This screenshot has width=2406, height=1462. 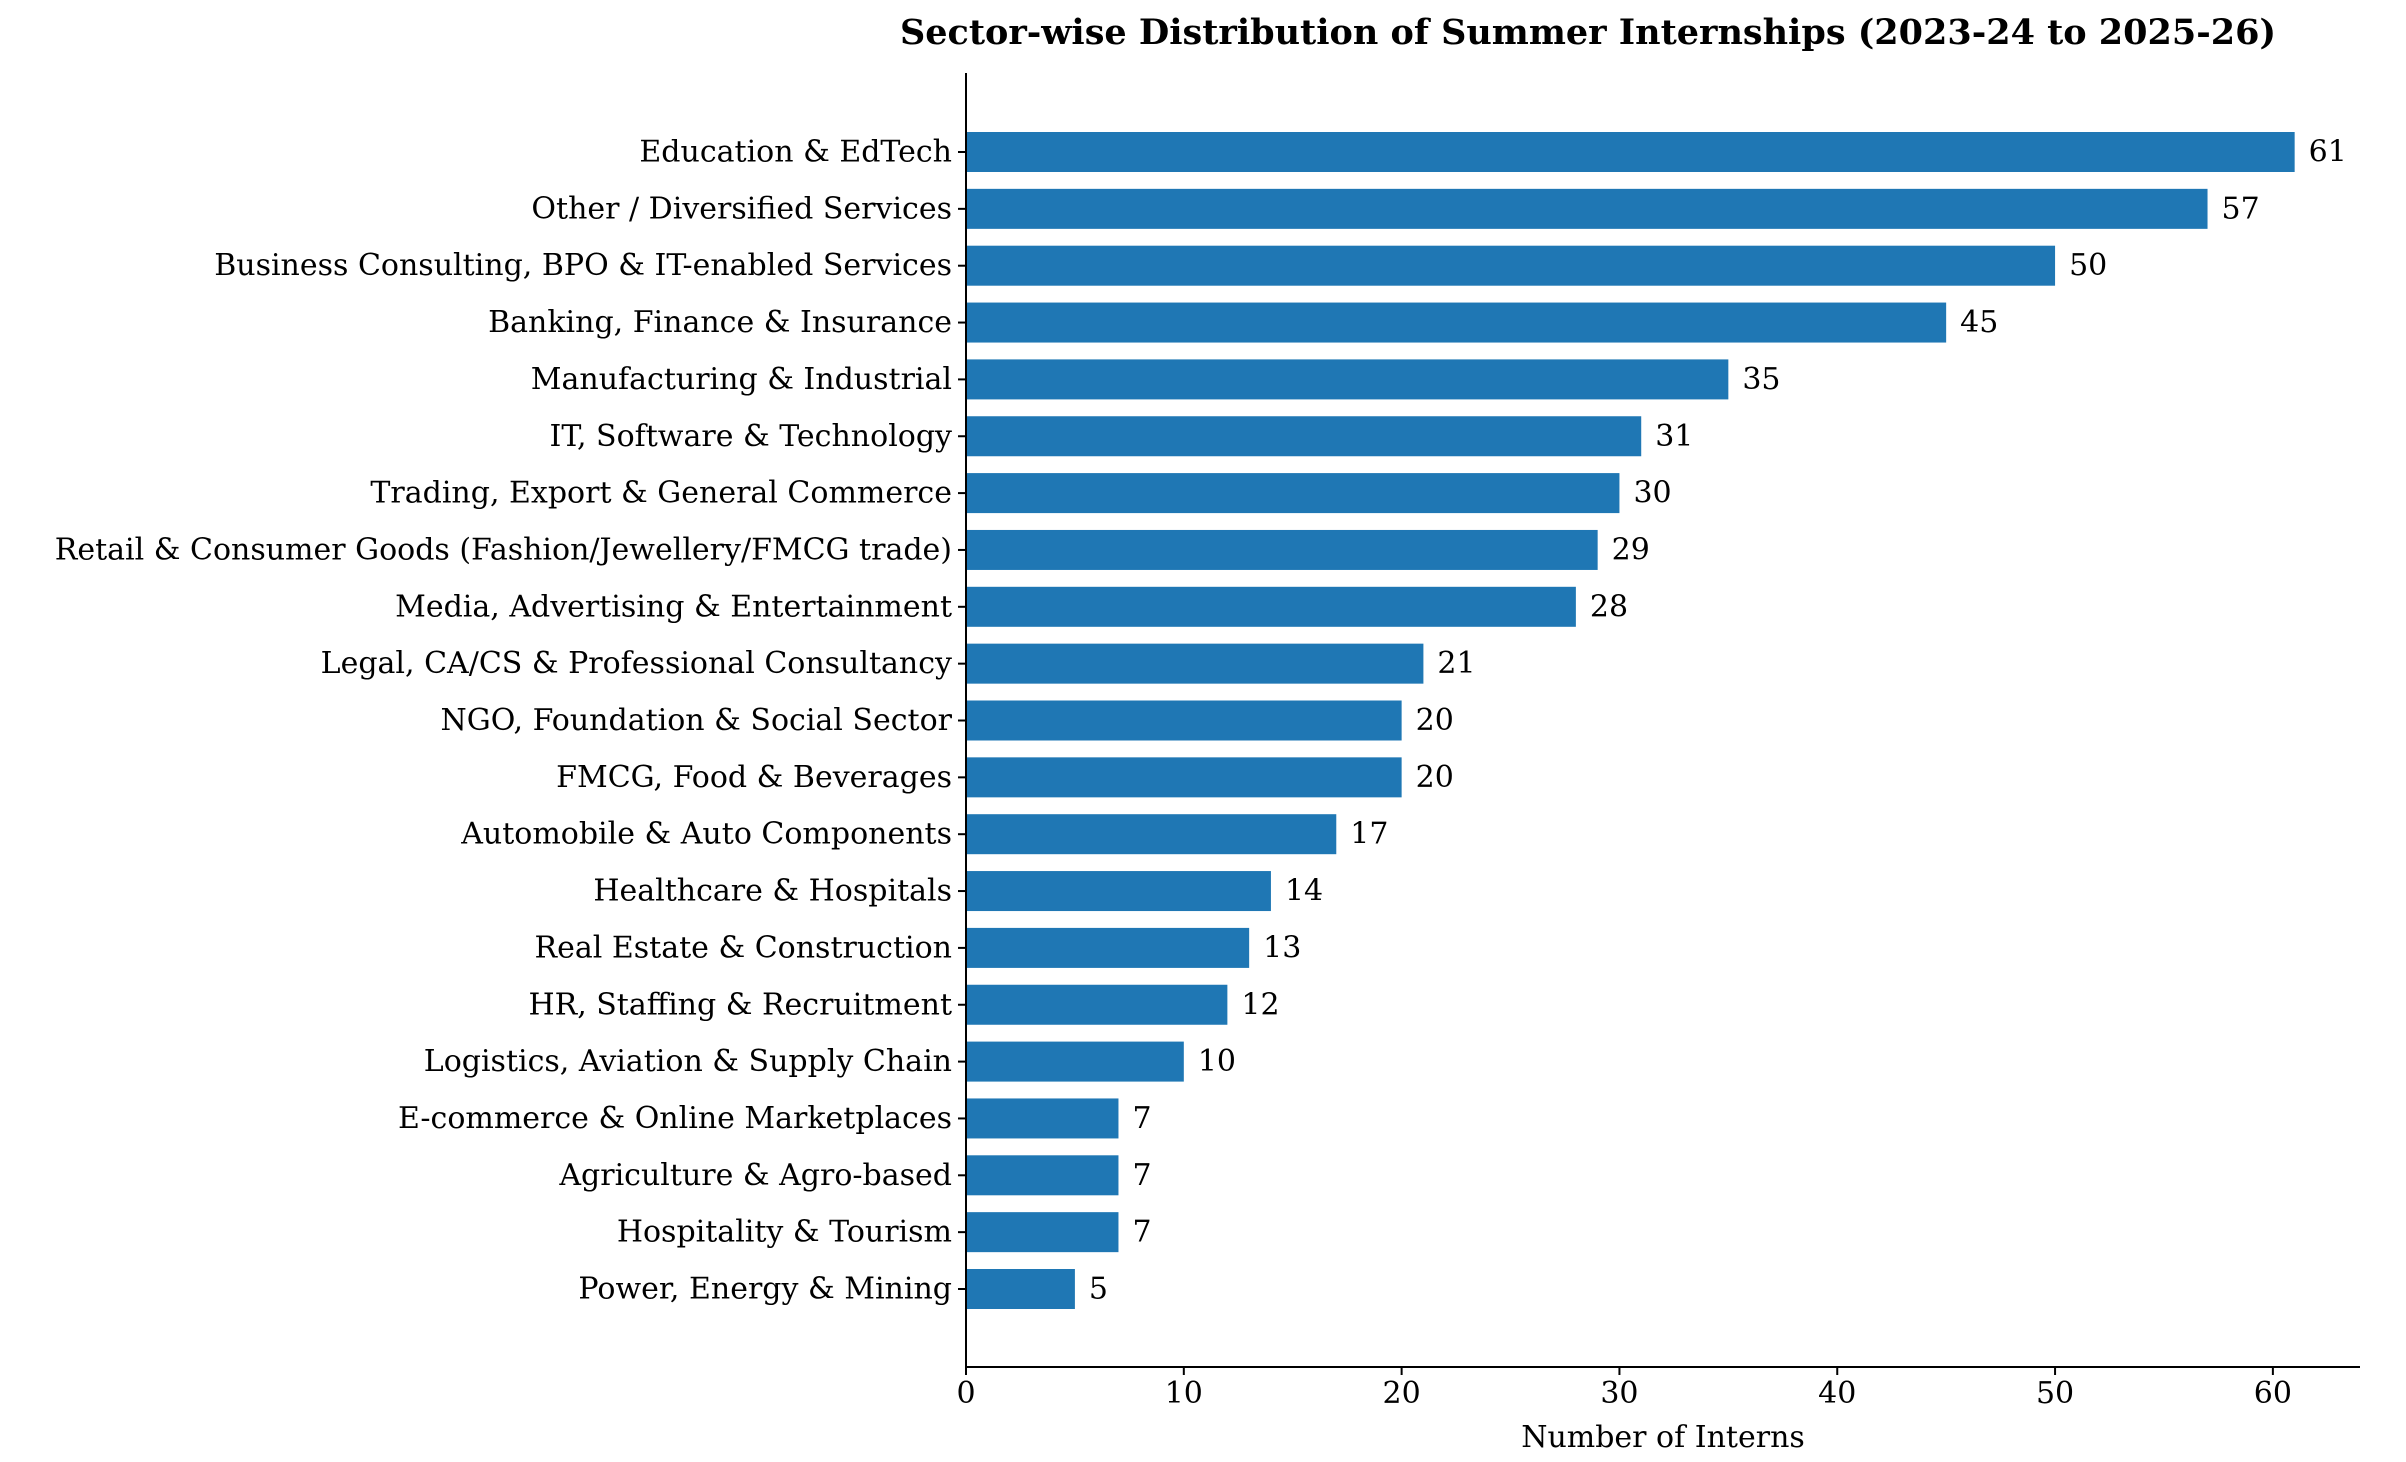 I want to click on x-tick-label: 50, so click(x=2055, y=1393).